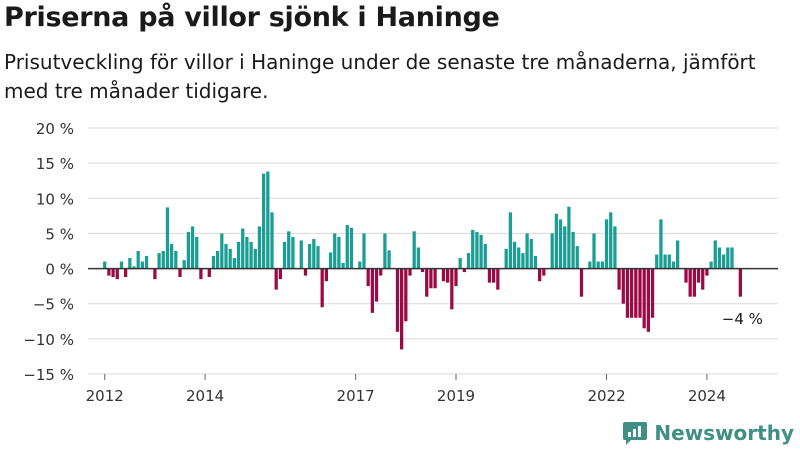  What do you see at coordinates (205, 396) in the screenshot?
I see `x-tick-label: 2014` at bounding box center [205, 396].